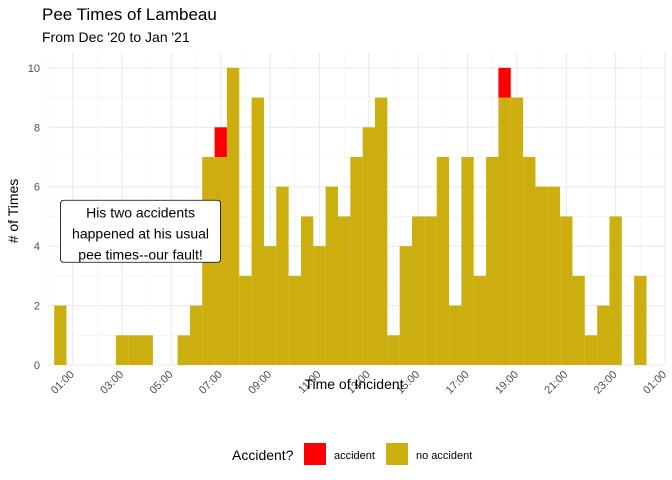  Describe the element at coordinates (444, 456) in the screenshot. I see `legend-label: no accident` at that location.